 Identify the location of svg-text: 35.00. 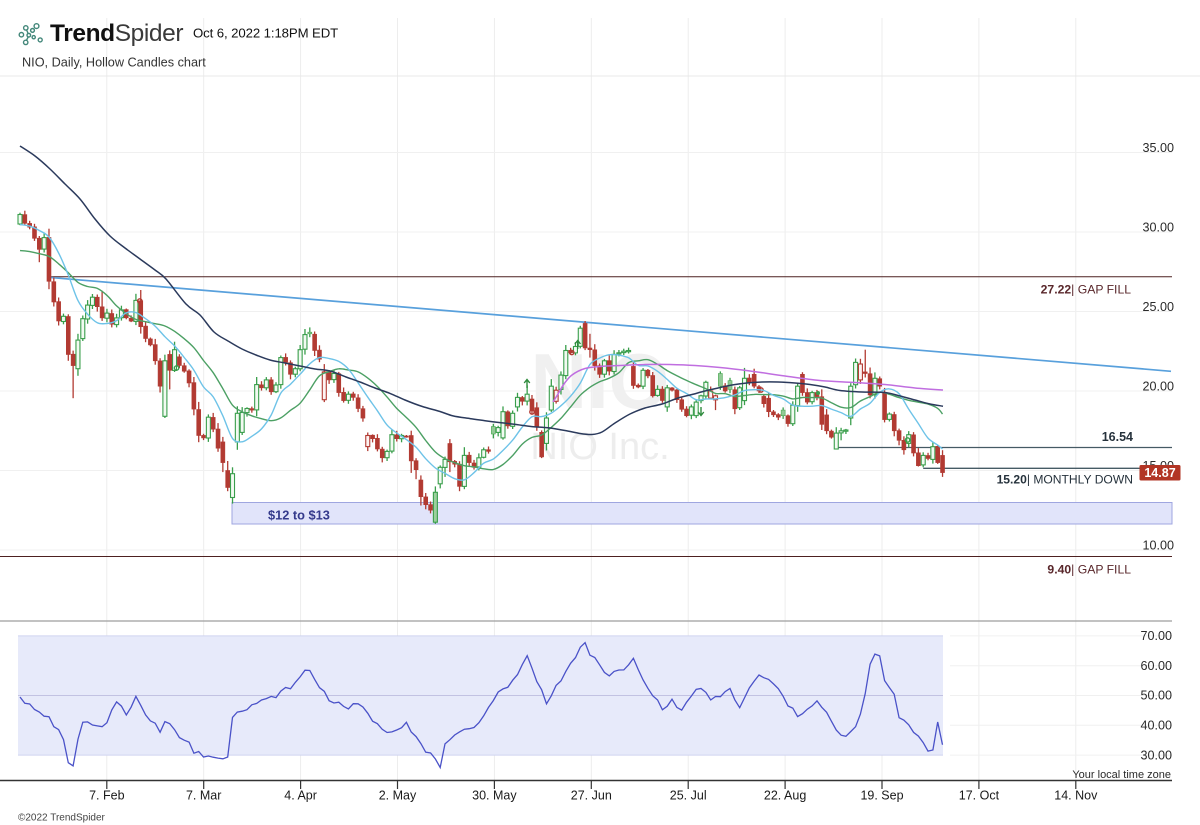
(1158, 148).